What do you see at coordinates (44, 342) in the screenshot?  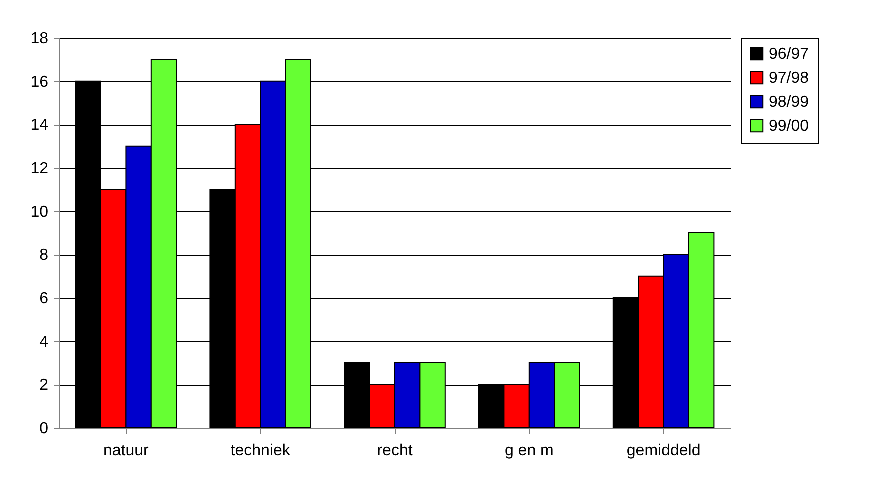 I see `y-tick-label: 4` at bounding box center [44, 342].